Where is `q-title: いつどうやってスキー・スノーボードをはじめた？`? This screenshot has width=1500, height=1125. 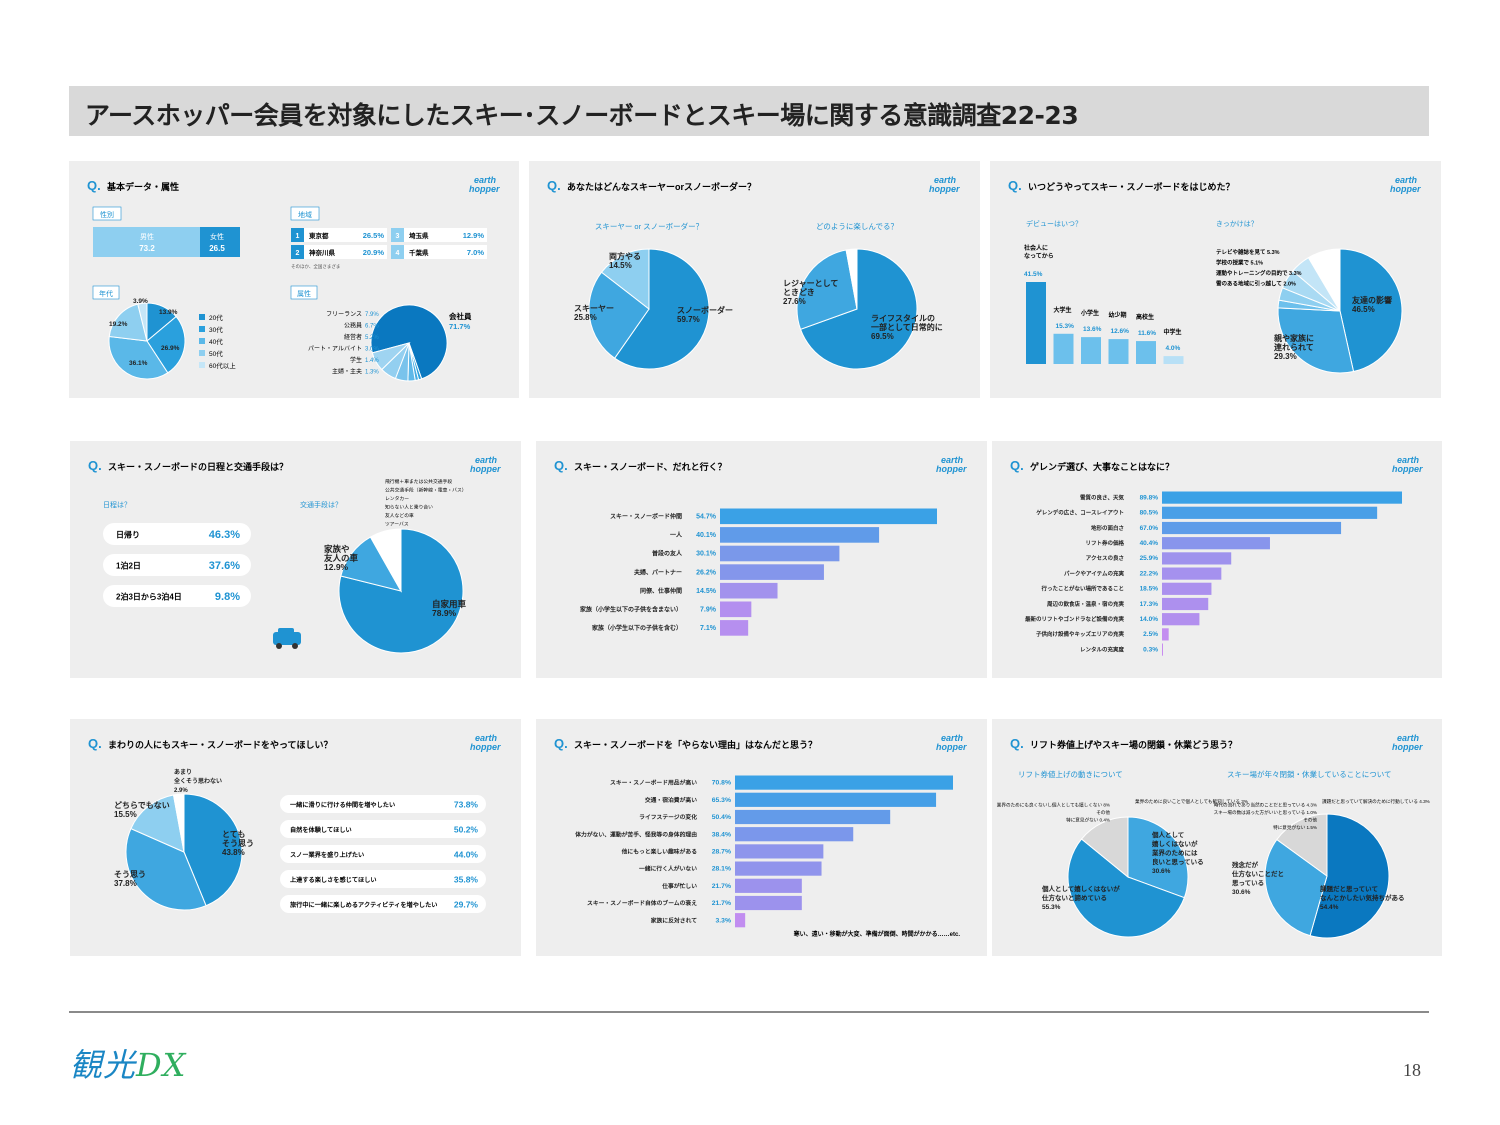 q-title: いつどうやってスキー・スノーボードをはじめた？ is located at coordinates (1131, 186).